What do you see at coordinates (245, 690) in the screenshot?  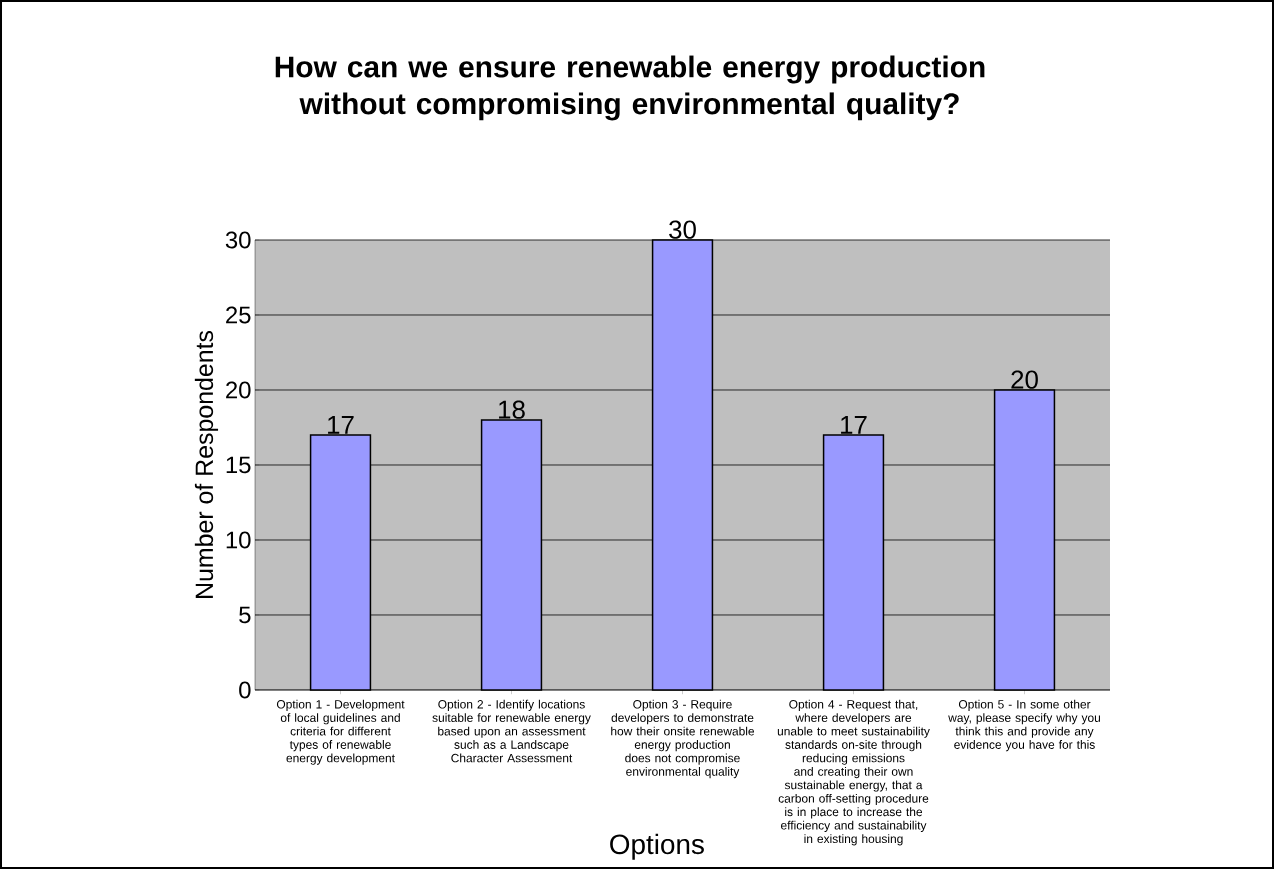 I see `y-tick-label: 0` at bounding box center [245, 690].